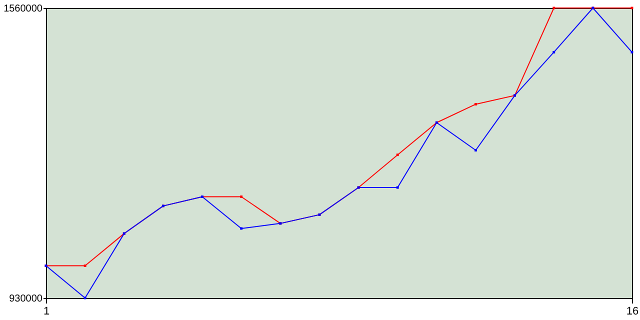 Image resolution: width=640 pixels, height=320 pixels. Describe the element at coordinates (46, 312) in the screenshot. I see `x-tick-label: 1` at that location.